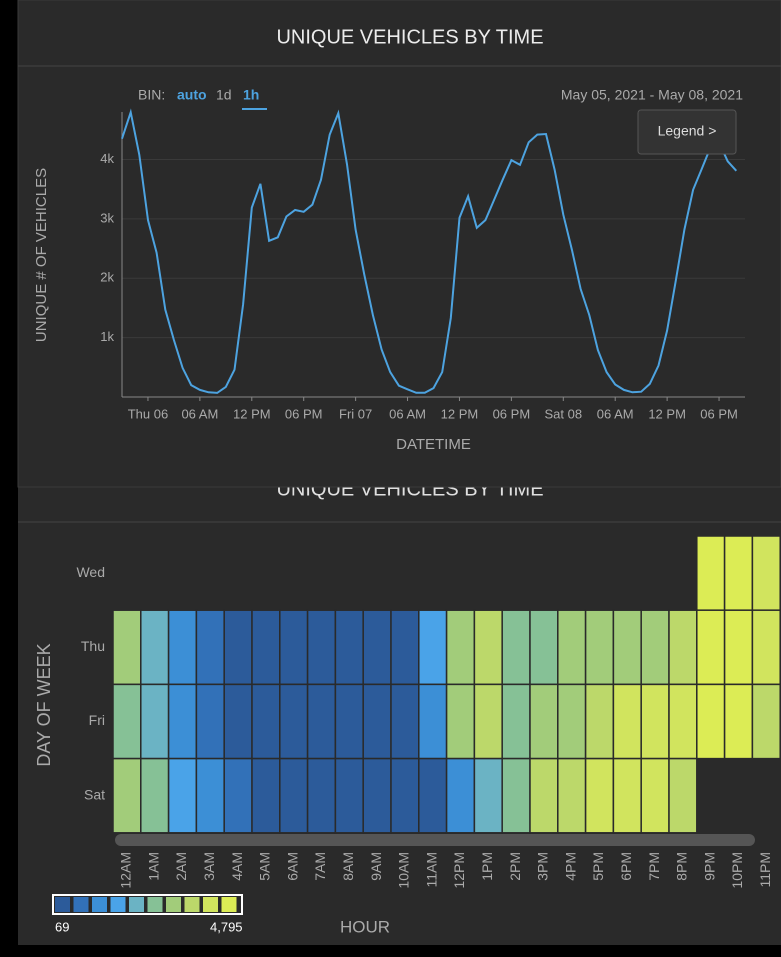  Describe the element at coordinates (44, 704) in the screenshot. I see `y-axis-label: DAY OF WEEK` at that location.